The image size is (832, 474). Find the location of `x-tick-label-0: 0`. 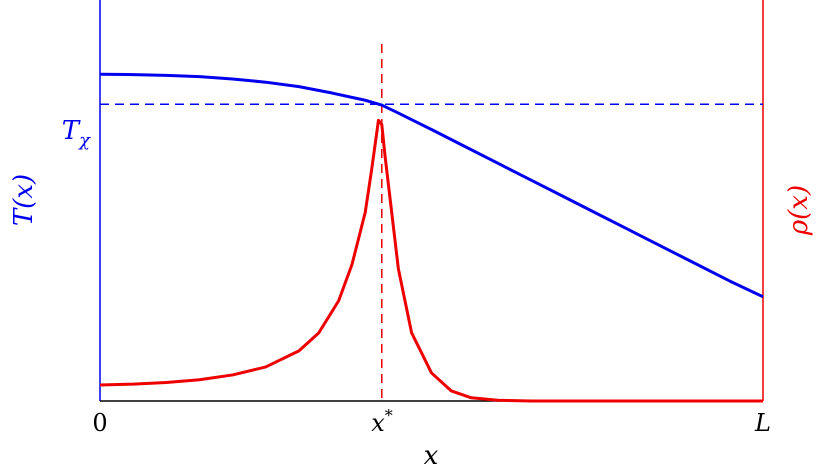

x-tick-label-0: 0 is located at coordinates (99, 423).